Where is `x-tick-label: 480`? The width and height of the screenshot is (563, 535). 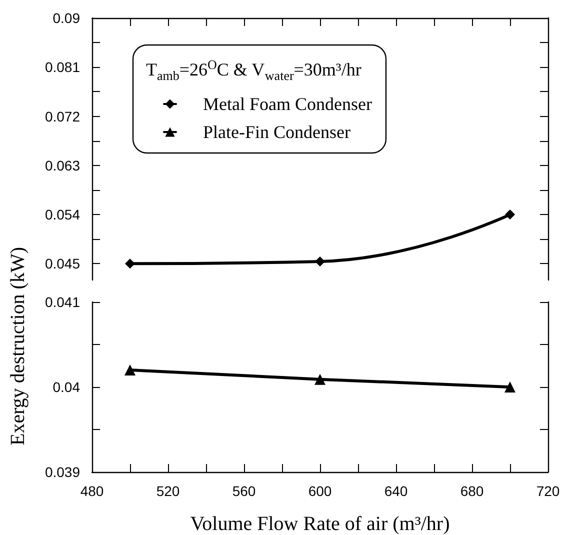 x-tick-label: 480 is located at coordinates (92, 491).